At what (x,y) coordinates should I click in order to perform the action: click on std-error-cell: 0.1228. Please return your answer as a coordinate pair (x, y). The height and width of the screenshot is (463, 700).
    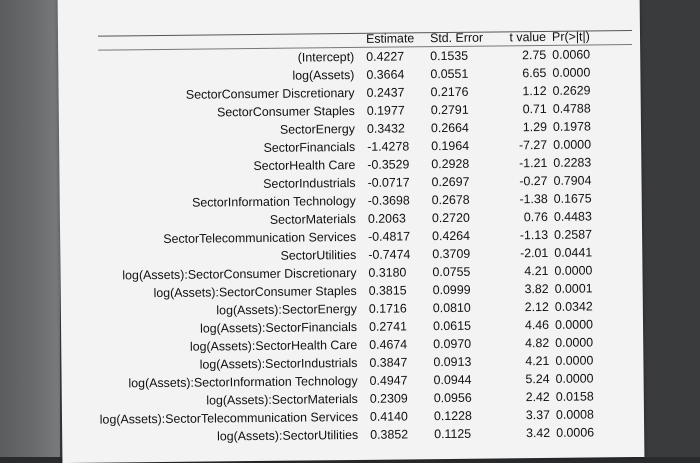
    Looking at the image, I should click on (452, 416).